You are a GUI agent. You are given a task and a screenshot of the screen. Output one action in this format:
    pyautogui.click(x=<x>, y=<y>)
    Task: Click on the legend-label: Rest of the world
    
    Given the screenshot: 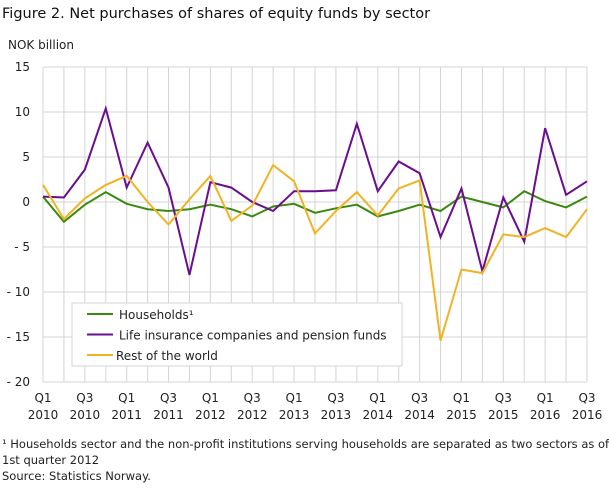 What is the action you would take?
    pyautogui.click(x=167, y=356)
    